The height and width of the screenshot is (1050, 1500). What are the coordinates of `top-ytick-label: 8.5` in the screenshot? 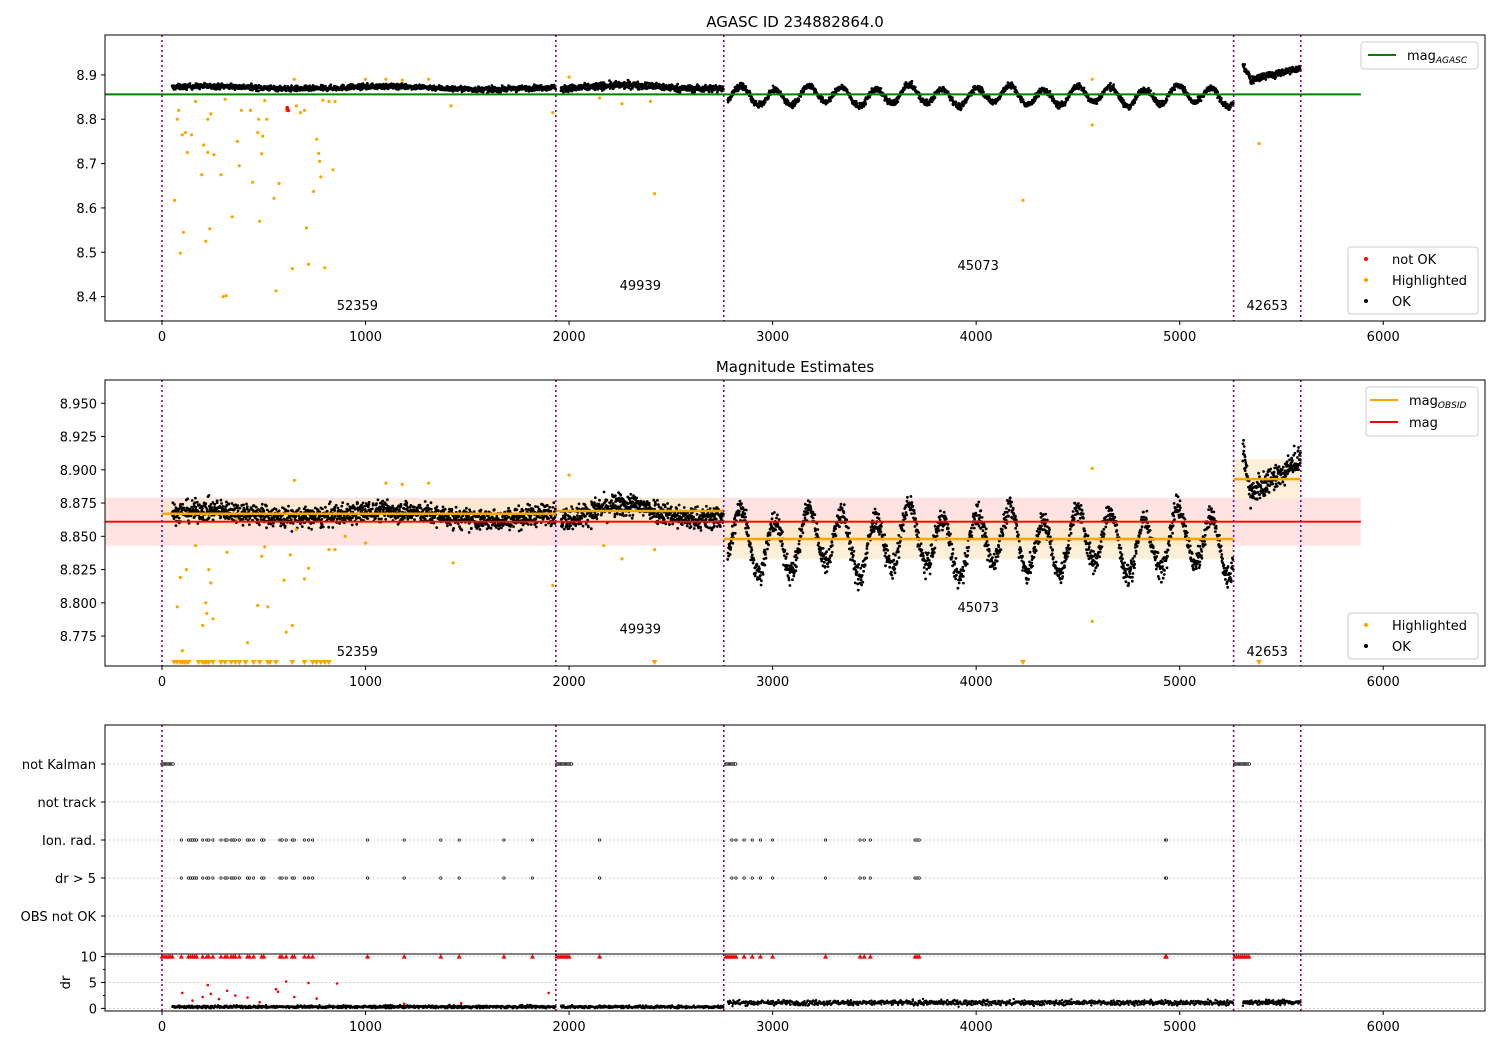 It's located at (86, 253).